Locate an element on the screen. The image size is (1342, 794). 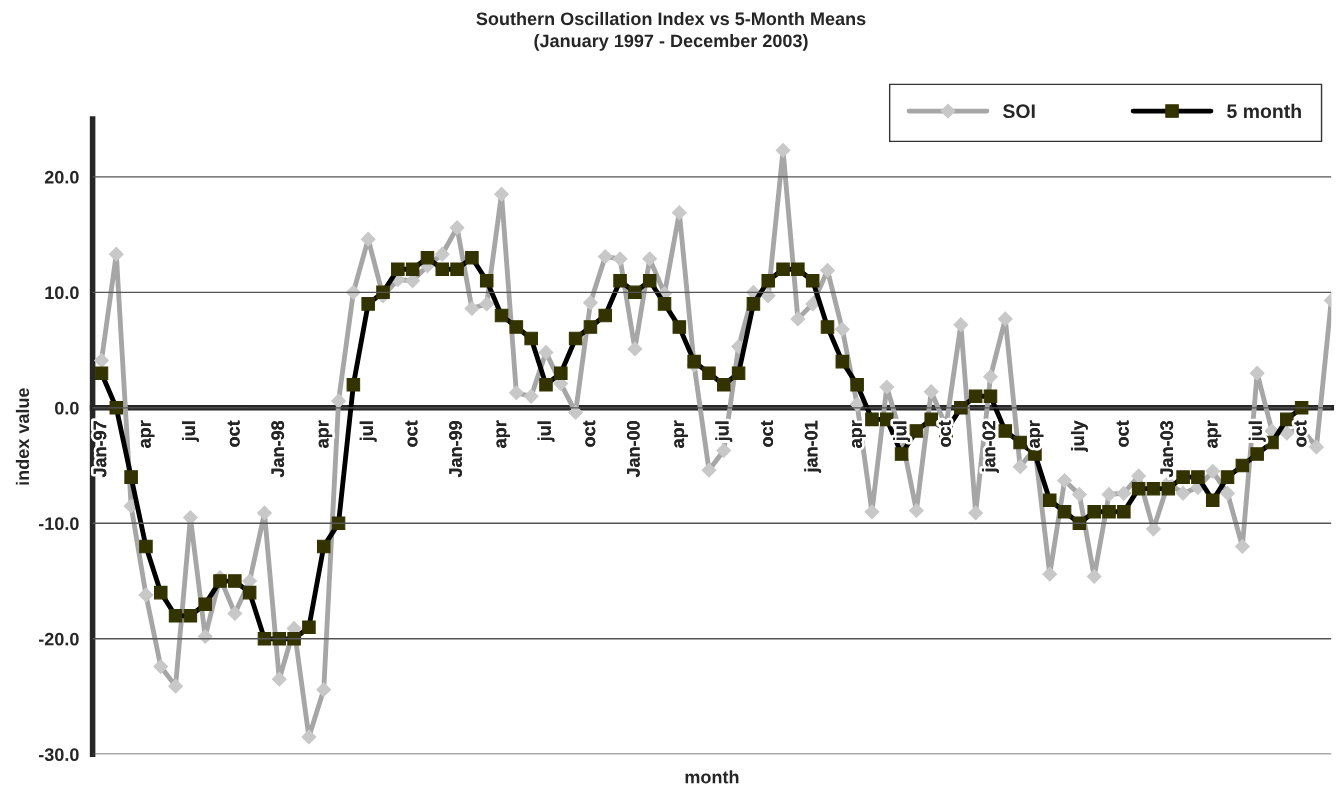
y-tick-label: 0.0 is located at coordinates (67, 408).